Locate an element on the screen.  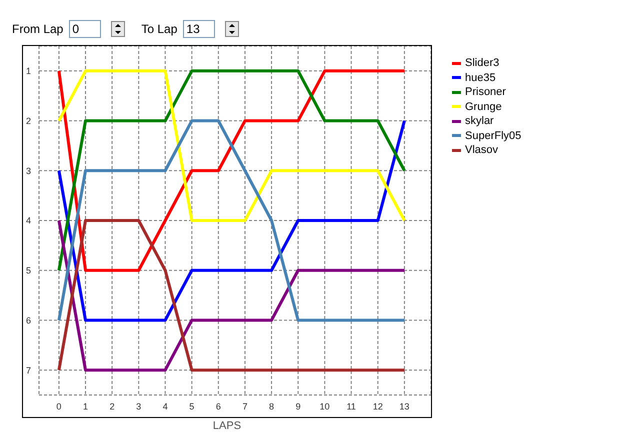
text: 0 is located at coordinates (85, 29).